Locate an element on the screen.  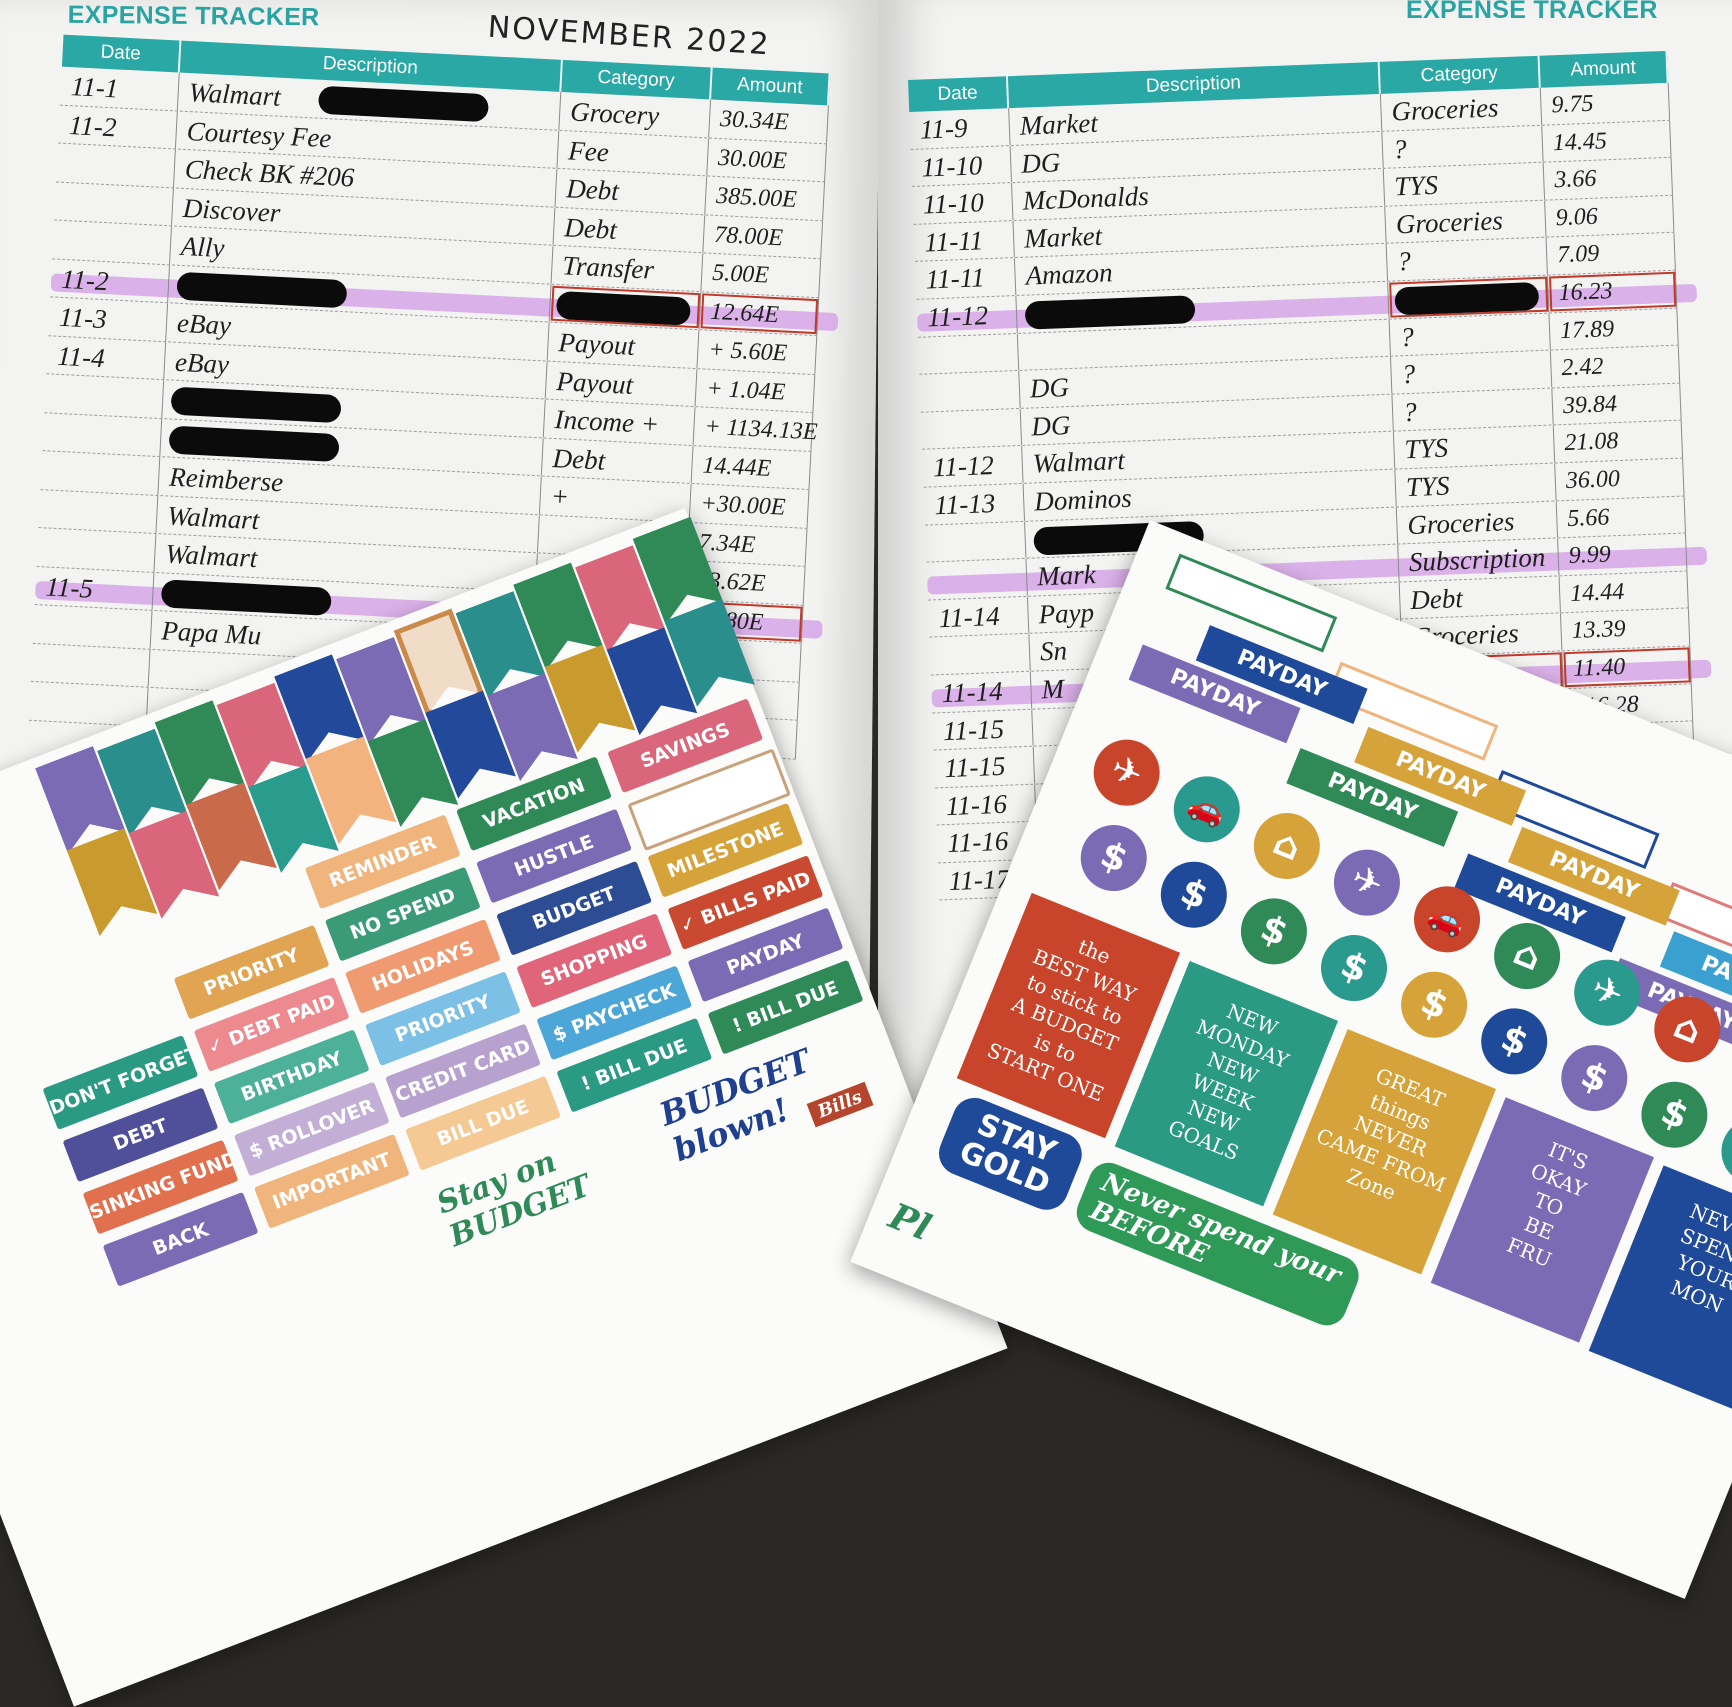
handwritten-text: 5.00E is located at coordinates (740, 274).